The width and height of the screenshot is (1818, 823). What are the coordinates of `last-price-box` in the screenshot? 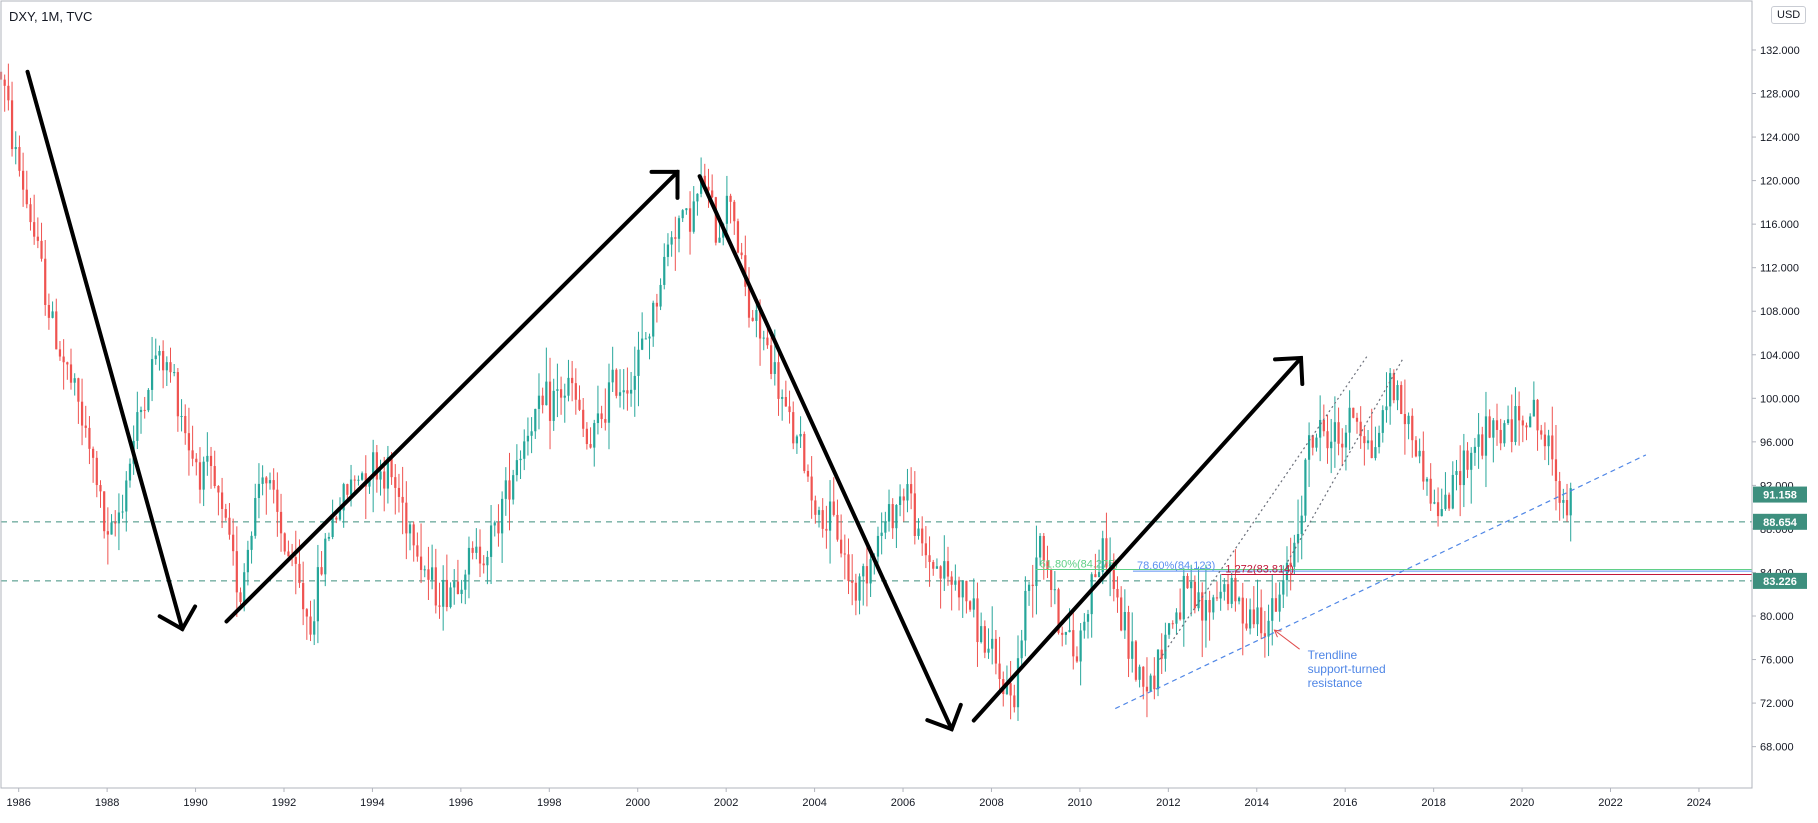 It's located at (1780, 494).